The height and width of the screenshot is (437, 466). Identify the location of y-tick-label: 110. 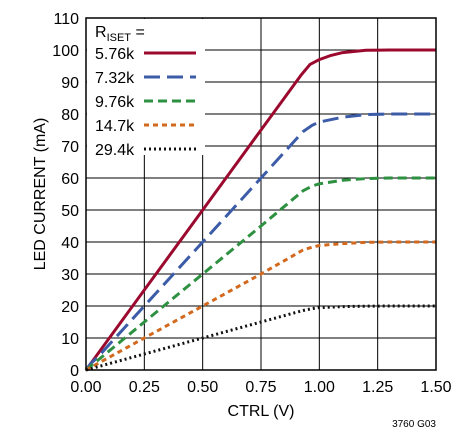
(66, 19).